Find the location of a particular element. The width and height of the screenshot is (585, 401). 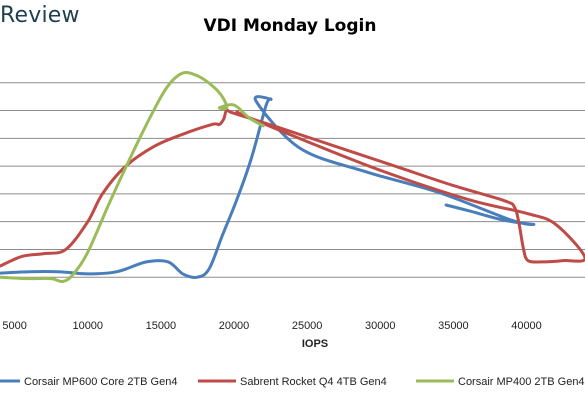

x-tick-label: 25000 is located at coordinates (307, 326).